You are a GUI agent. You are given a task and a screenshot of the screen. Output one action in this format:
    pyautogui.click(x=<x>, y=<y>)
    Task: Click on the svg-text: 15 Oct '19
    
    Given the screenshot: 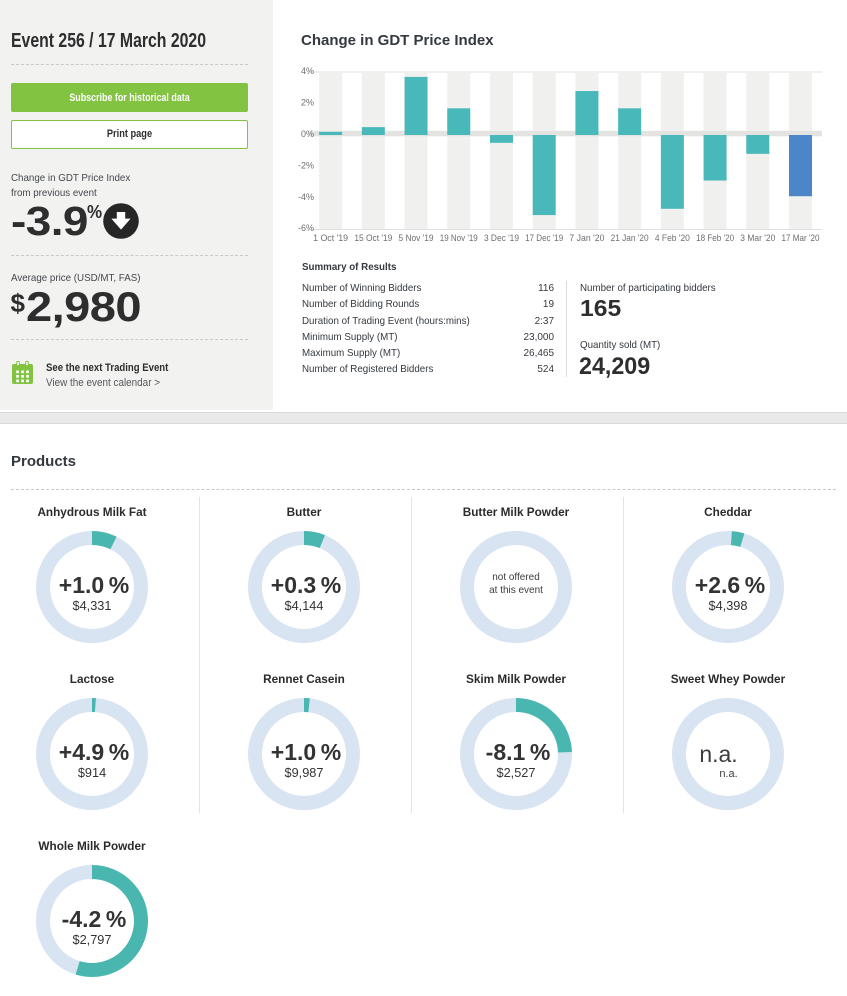 What is the action you would take?
    pyautogui.click(x=373, y=238)
    